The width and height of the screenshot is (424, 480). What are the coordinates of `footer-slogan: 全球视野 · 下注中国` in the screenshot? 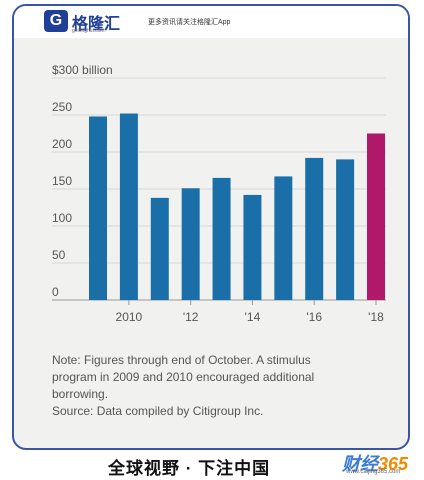 It's located at (189, 468).